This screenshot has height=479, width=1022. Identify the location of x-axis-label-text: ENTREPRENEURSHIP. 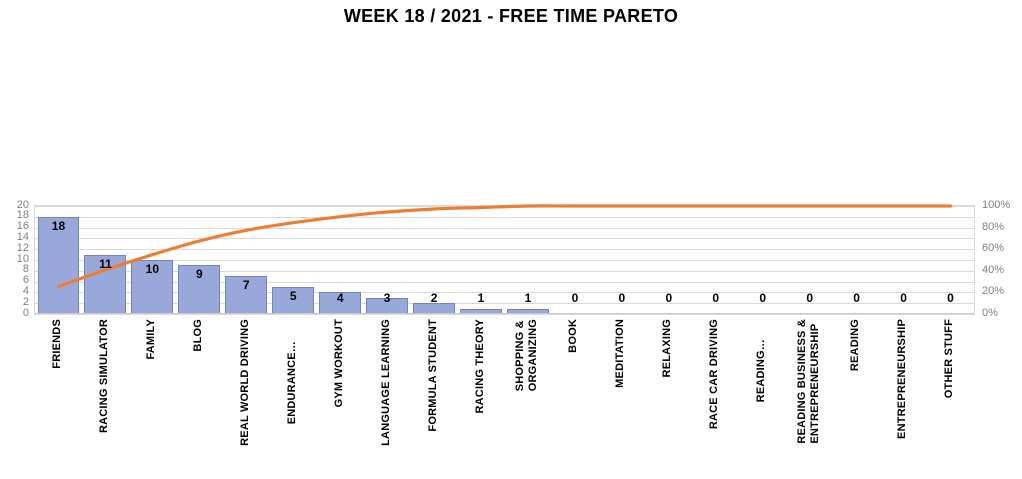
(902, 379).